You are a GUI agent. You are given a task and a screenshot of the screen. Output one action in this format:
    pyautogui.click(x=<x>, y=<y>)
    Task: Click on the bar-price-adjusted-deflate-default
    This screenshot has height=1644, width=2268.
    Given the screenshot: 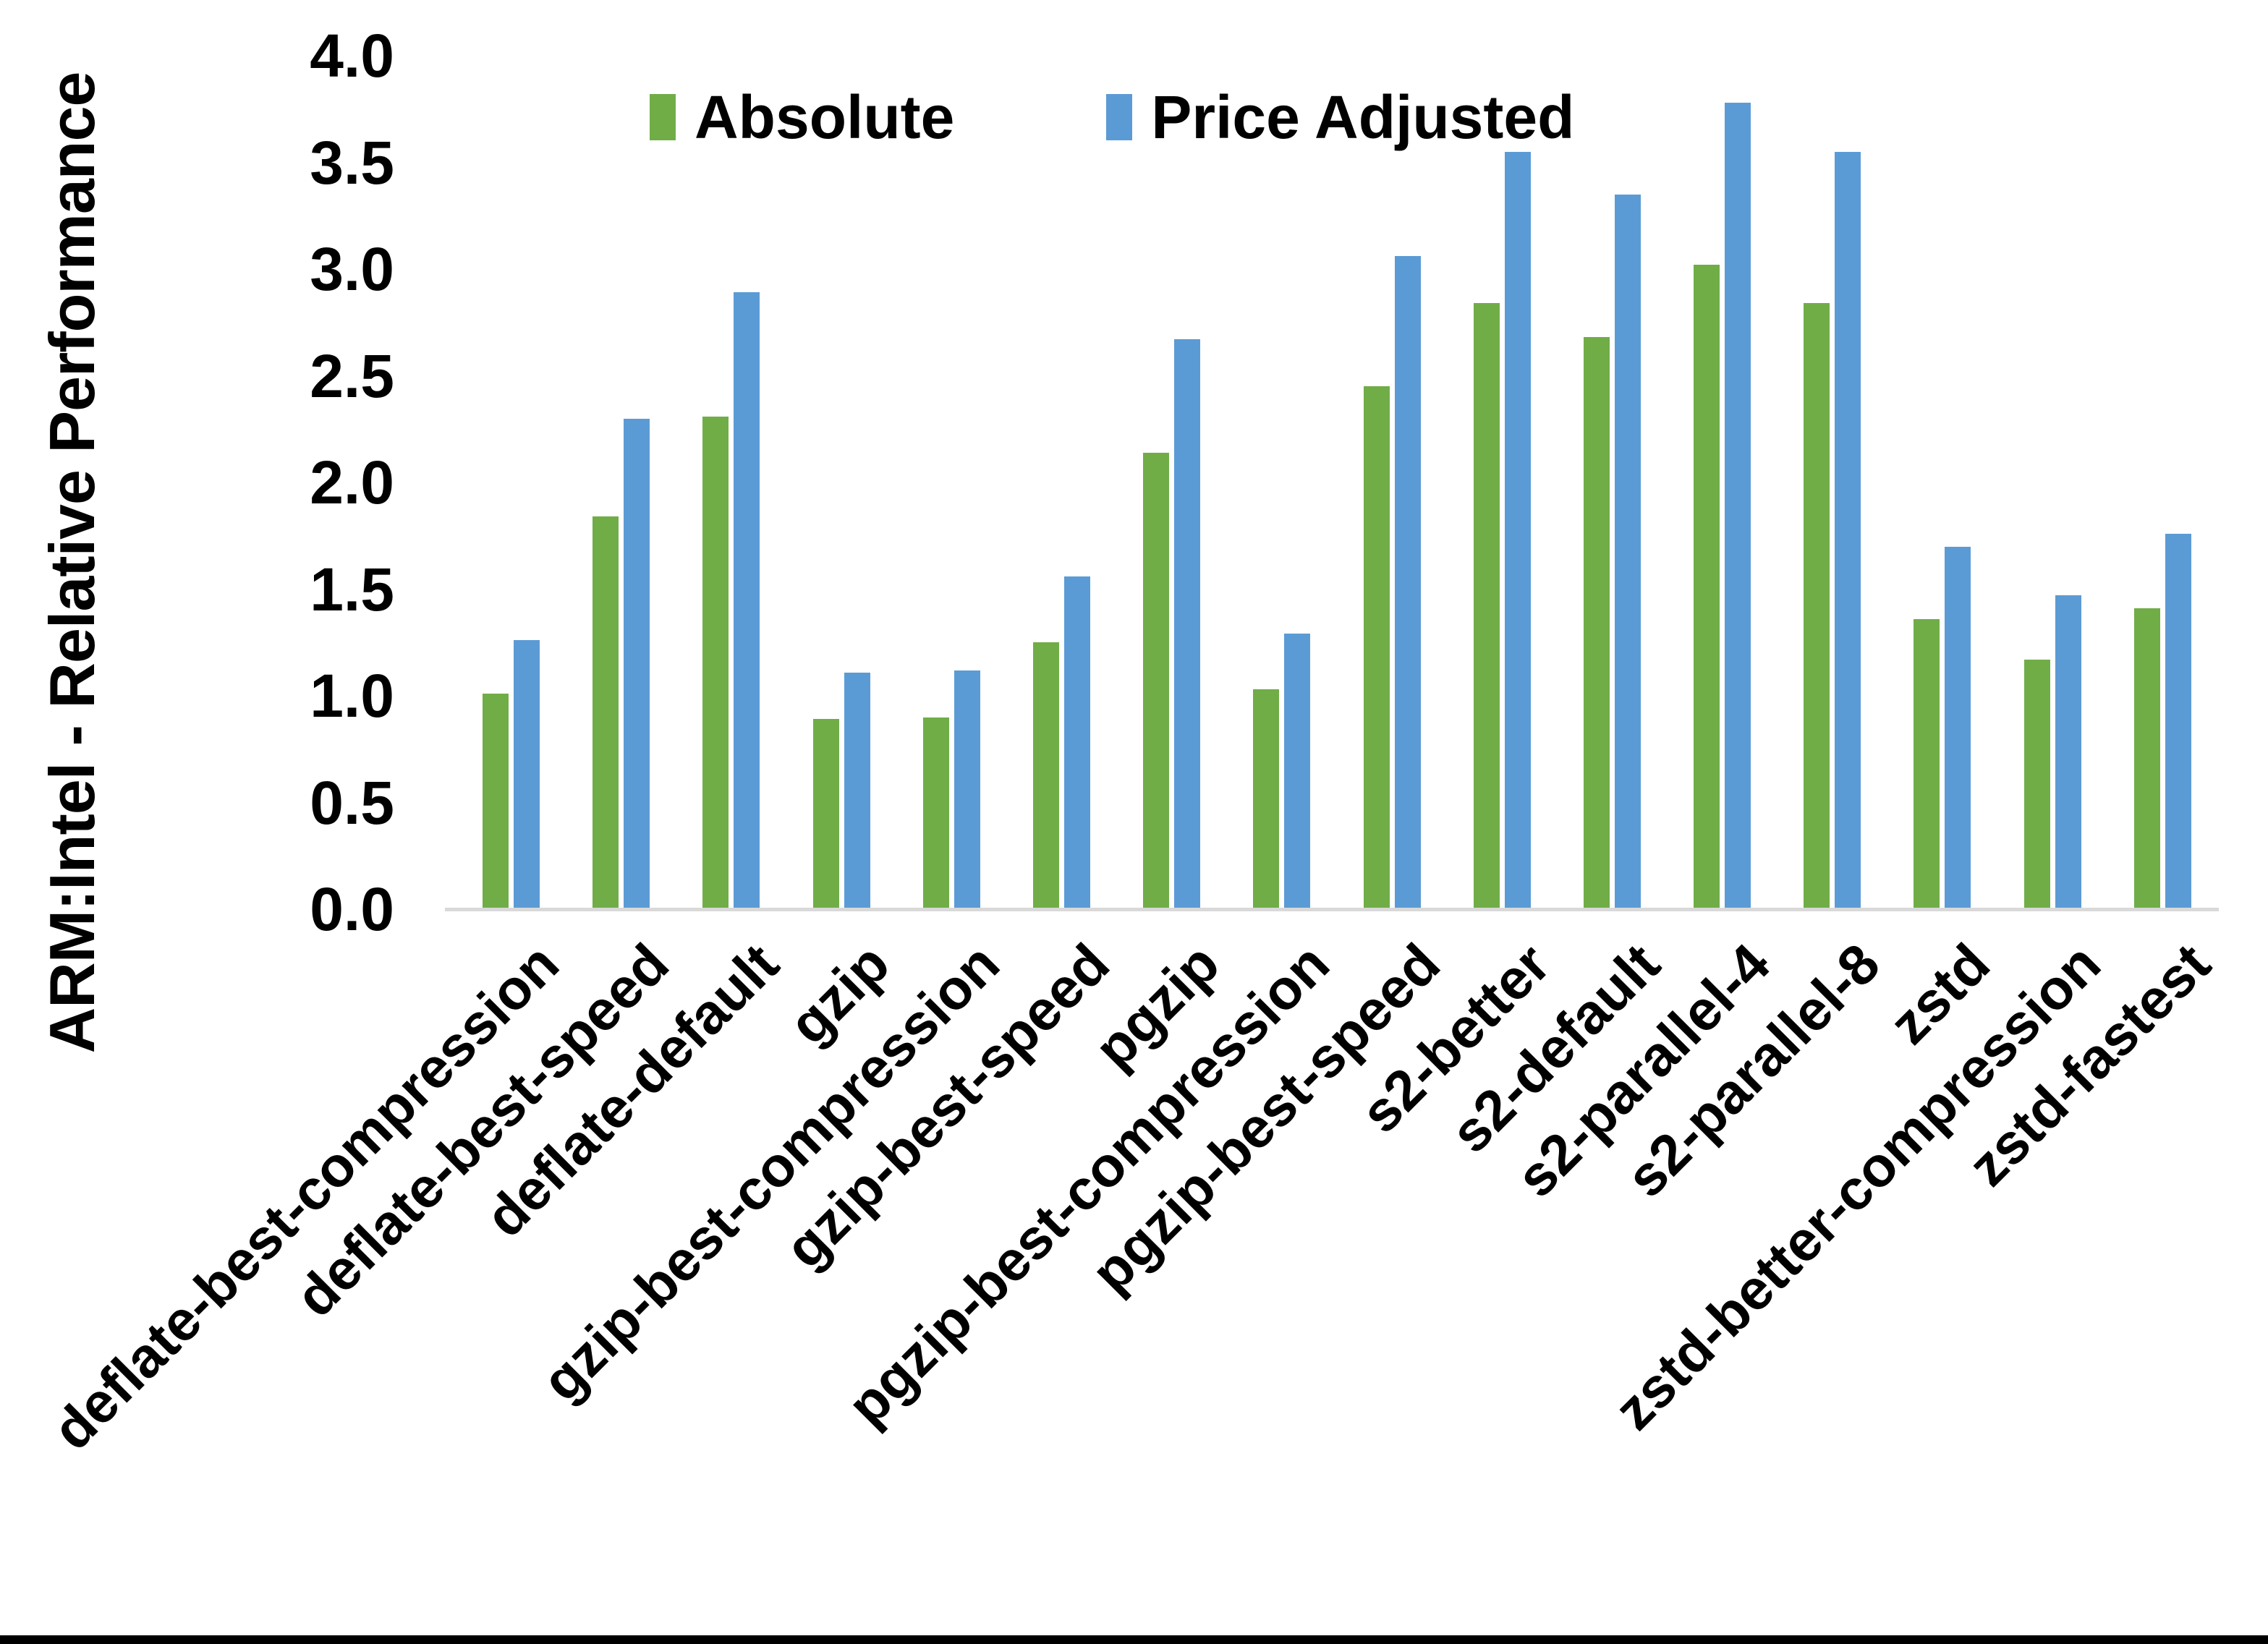 What is the action you would take?
    pyautogui.click(x=747, y=600)
    